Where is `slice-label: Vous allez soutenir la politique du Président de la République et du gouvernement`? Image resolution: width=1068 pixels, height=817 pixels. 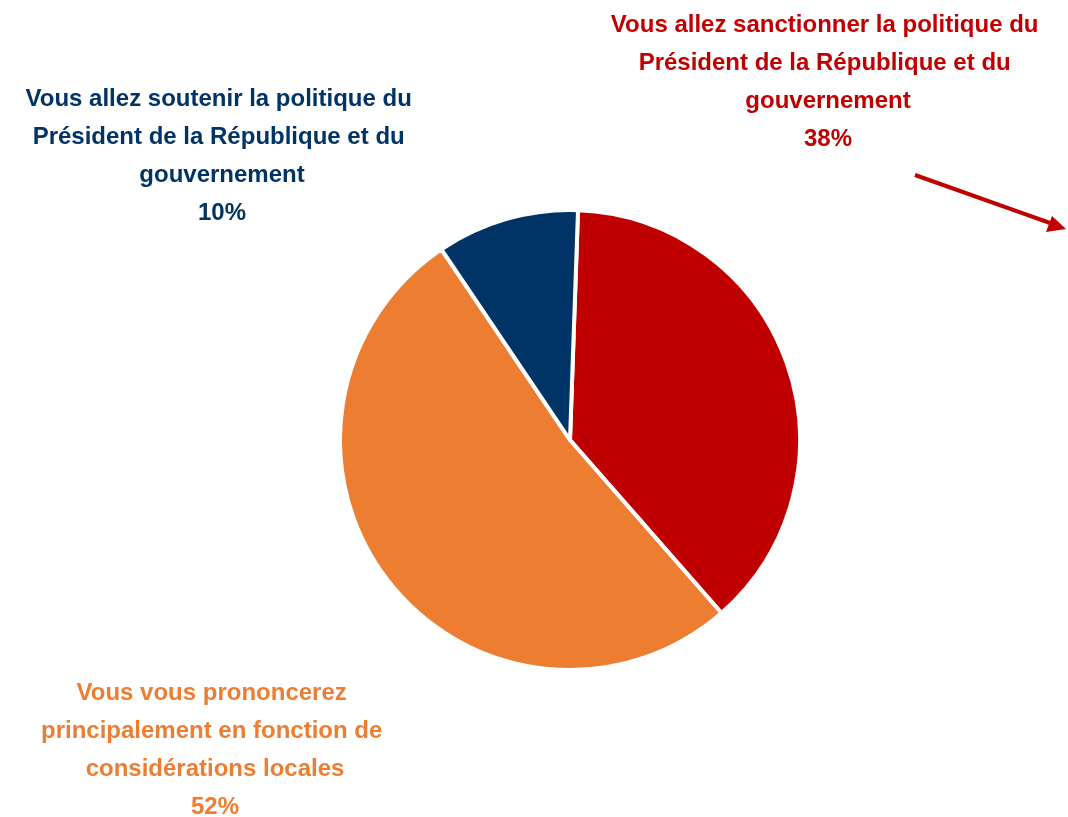 slice-label: Vous allez soutenir la politique du Président de la République et du gouvernement is located at coordinates (222, 135).